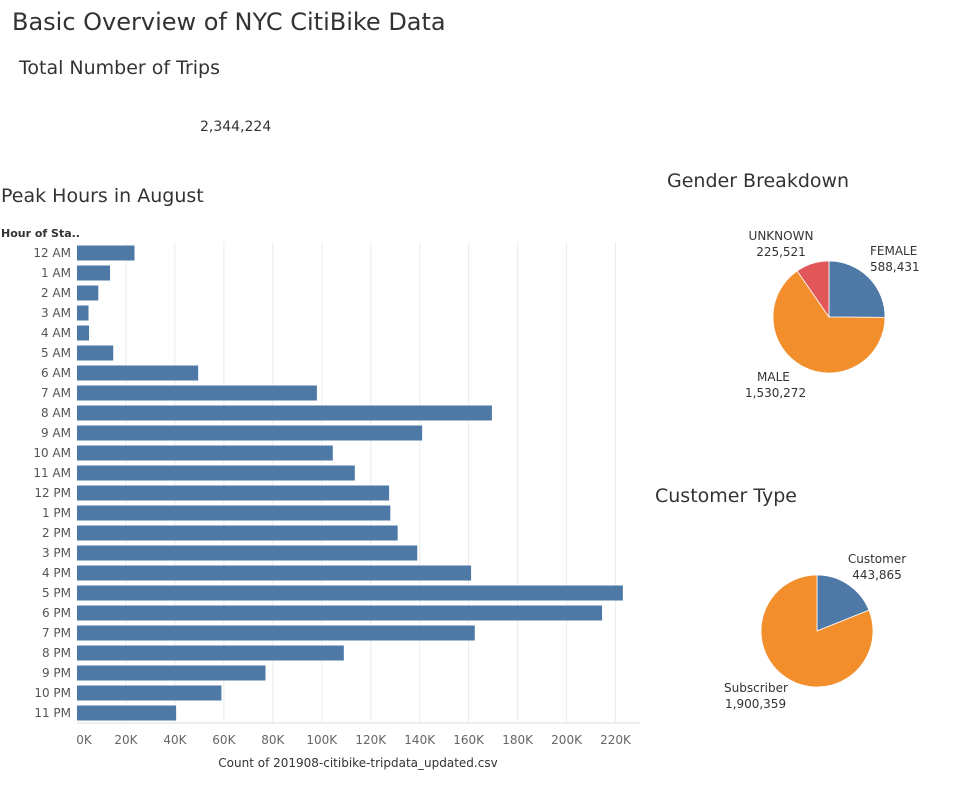 Image resolution: width=968 pixels, height=785 pixels. Describe the element at coordinates (56, 353) in the screenshot. I see `category-label: 5 AM` at that location.